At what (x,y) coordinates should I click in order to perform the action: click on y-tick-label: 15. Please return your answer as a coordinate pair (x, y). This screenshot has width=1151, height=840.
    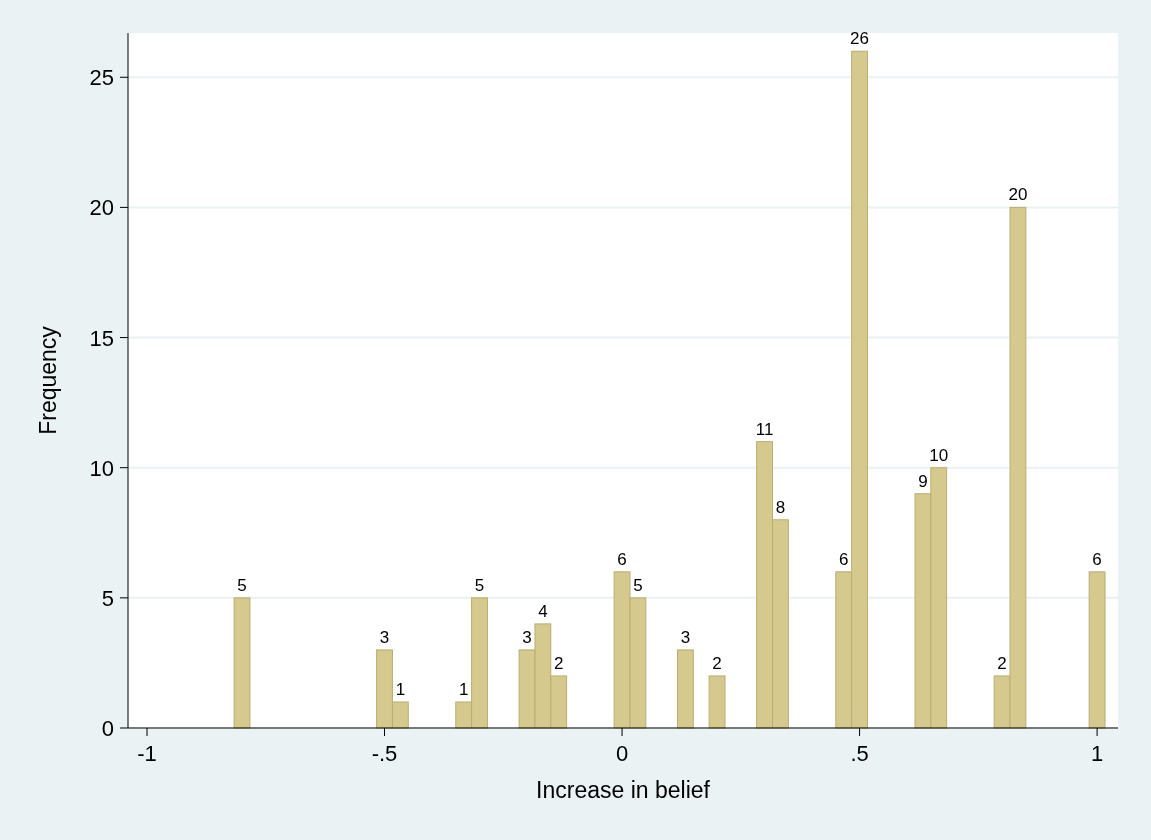
    Looking at the image, I should click on (101, 338).